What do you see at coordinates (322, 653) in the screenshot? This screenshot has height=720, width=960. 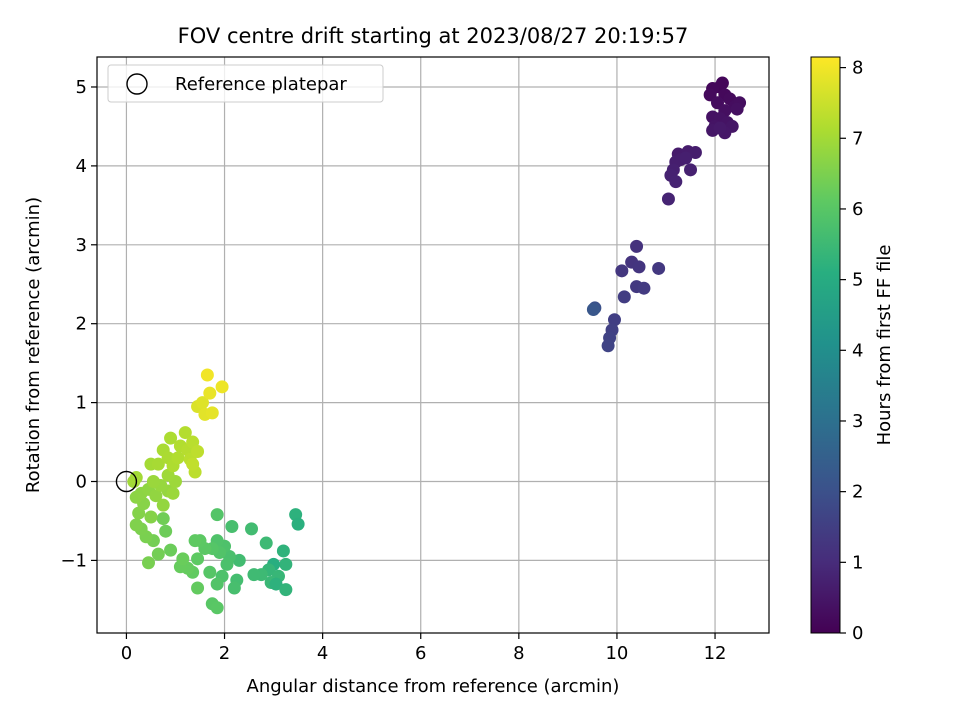 I see `x-tick-label: 4` at bounding box center [322, 653].